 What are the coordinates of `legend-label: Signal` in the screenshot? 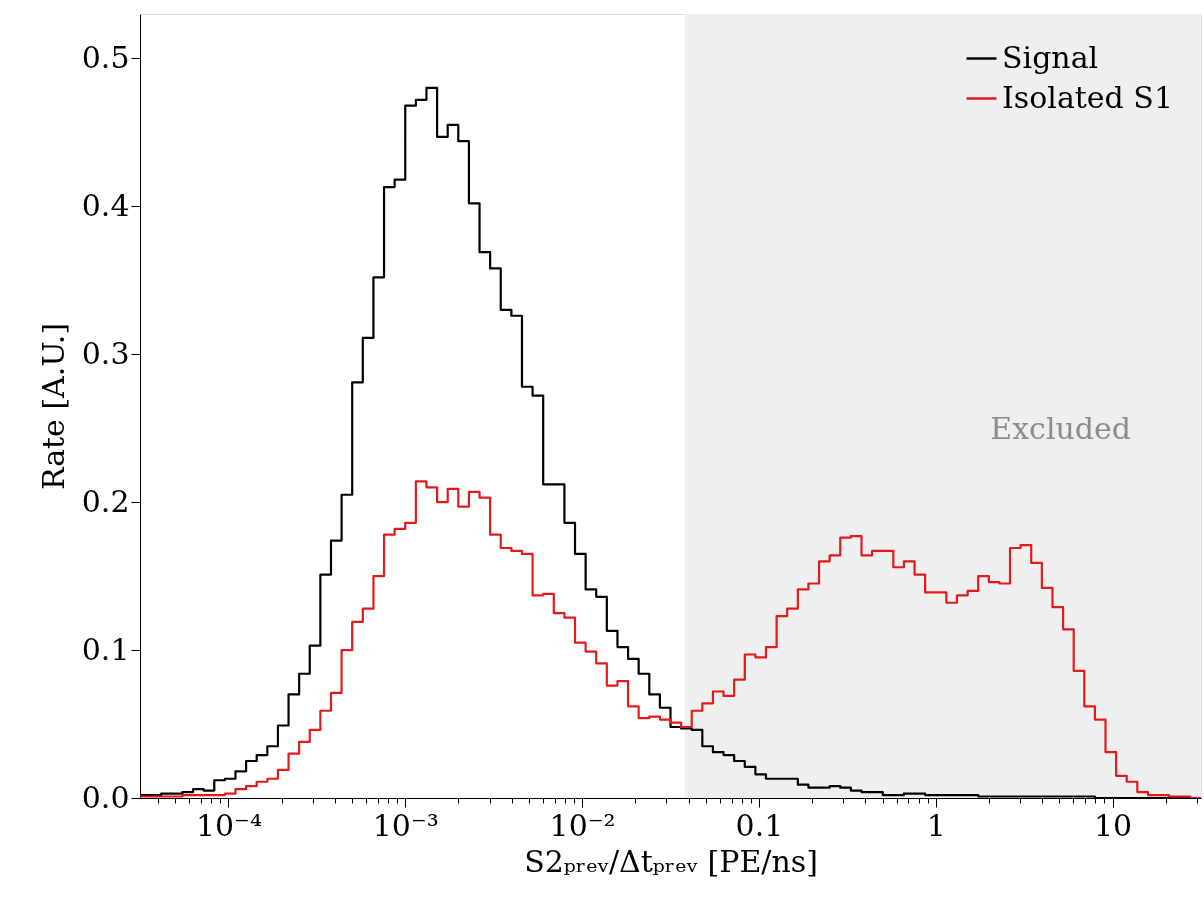 It's located at (1050, 57).